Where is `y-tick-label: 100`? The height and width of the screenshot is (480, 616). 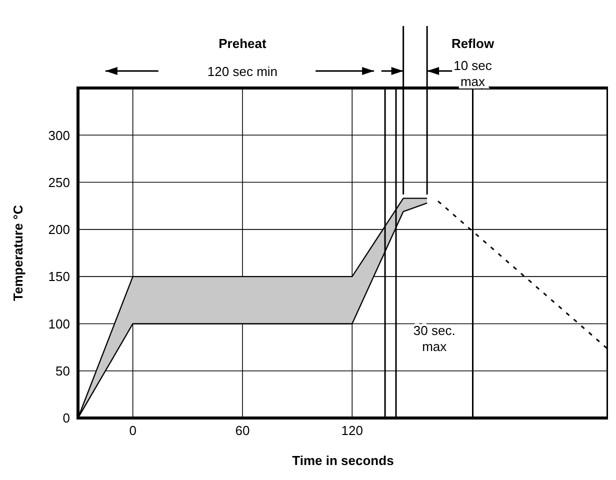
y-tick-label: 100 is located at coordinates (59, 324).